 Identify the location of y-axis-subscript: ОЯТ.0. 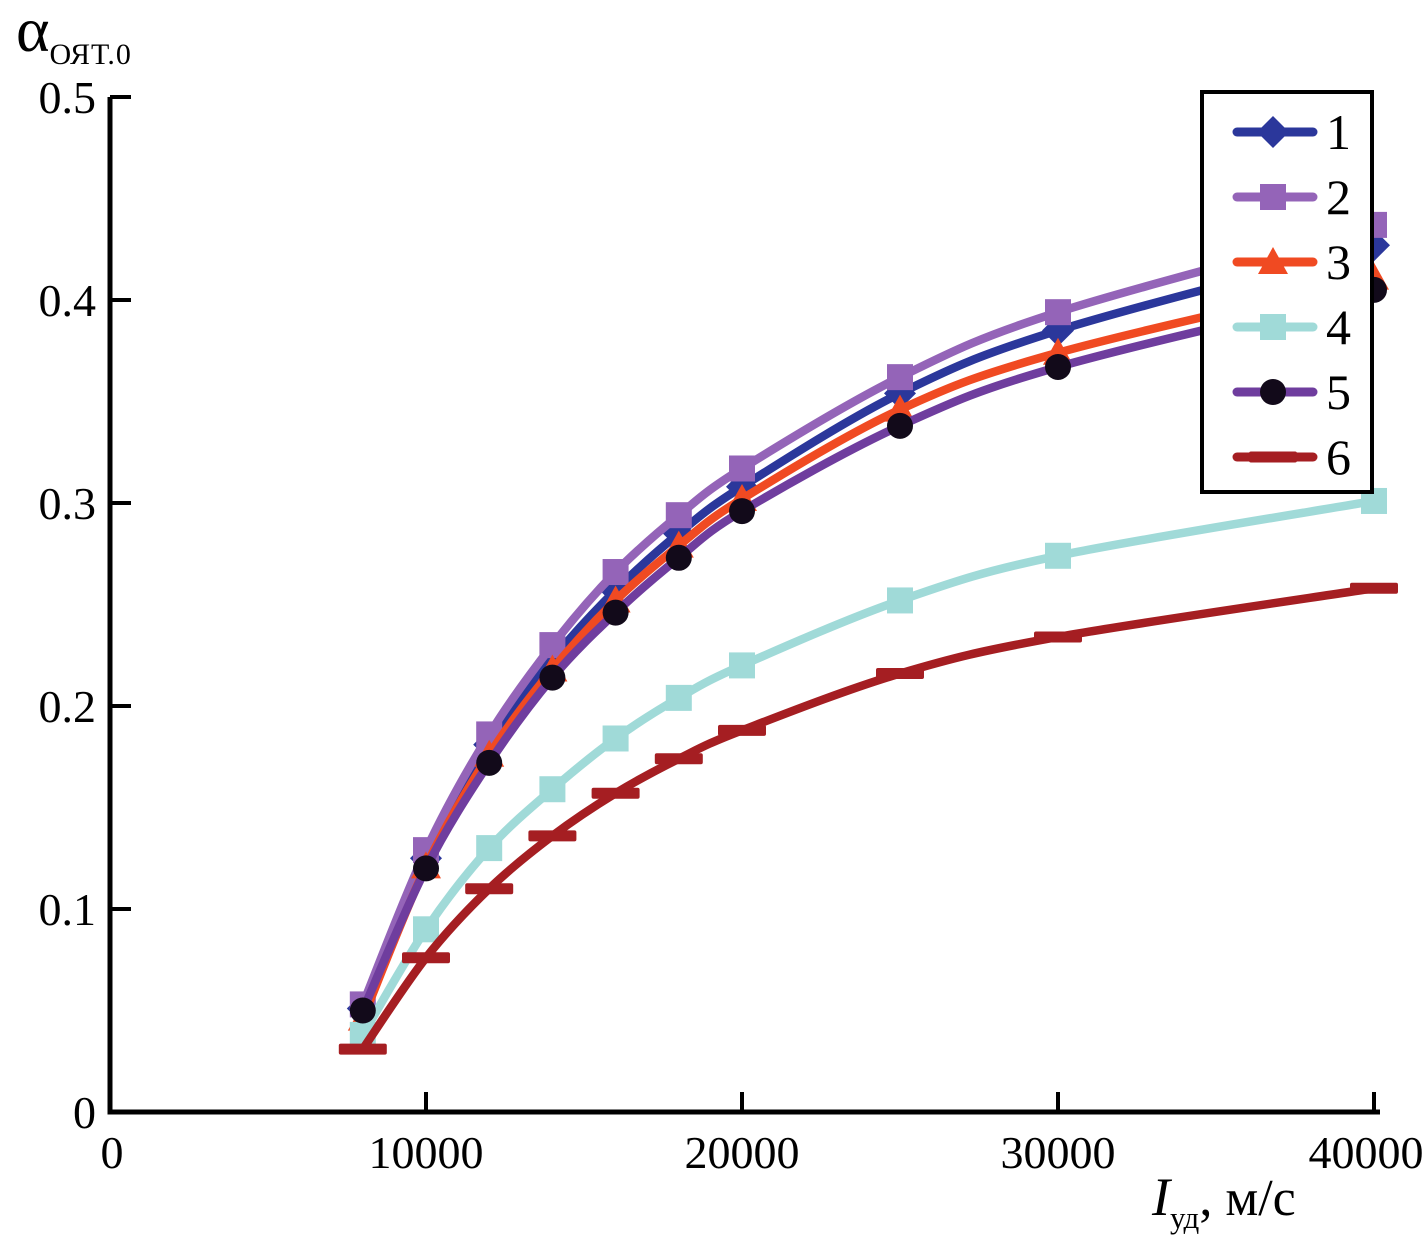
(90, 54).